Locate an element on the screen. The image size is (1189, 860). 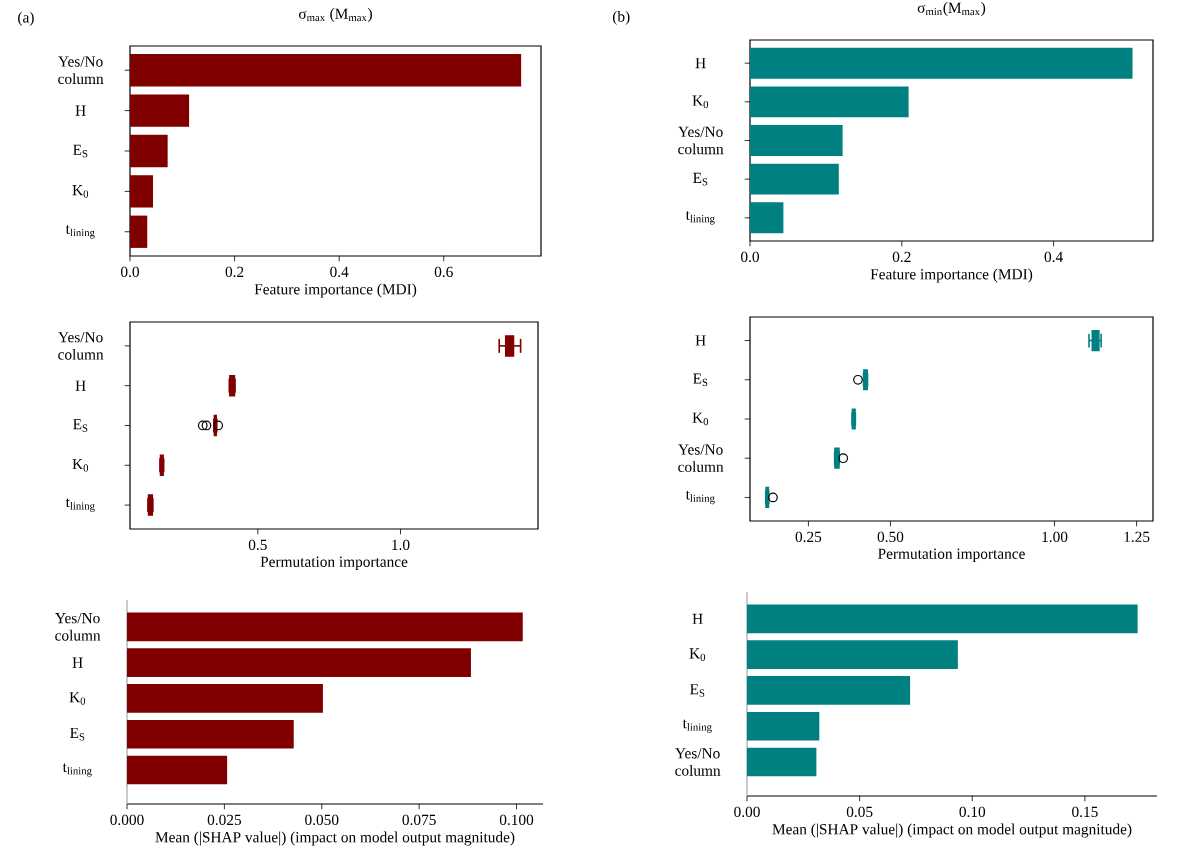
chart-title: σ$_{min}$(M$_{max}$) is located at coordinates (951, 9).